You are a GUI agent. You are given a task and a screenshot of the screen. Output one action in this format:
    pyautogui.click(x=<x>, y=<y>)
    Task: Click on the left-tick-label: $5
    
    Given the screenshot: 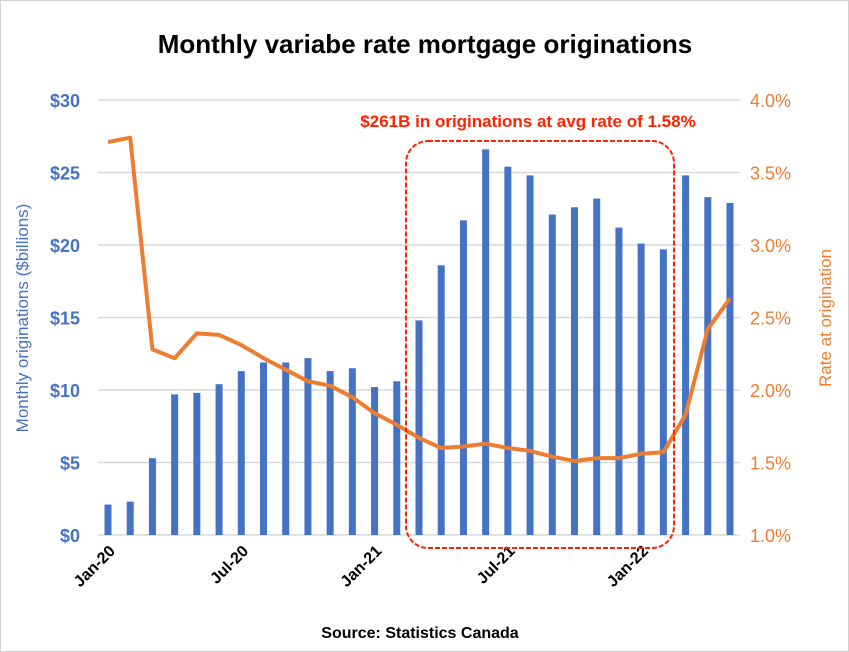 What is the action you would take?
    pyautogui.click(x=70, y=464)
    